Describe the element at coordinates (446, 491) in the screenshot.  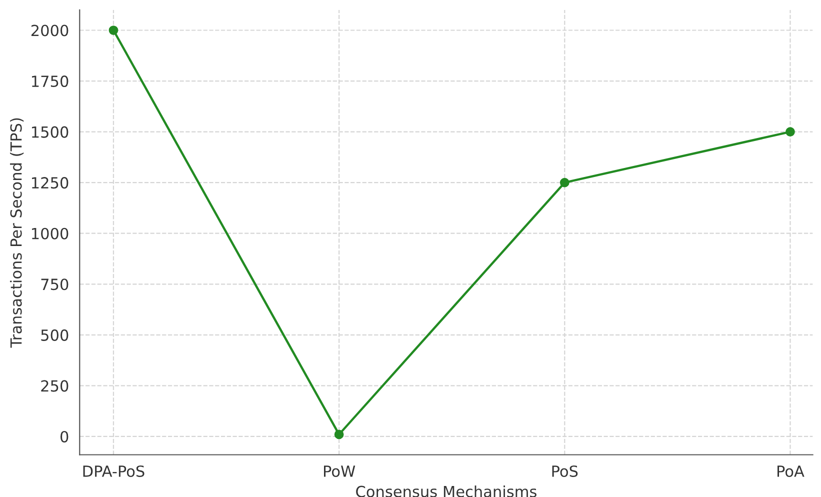
I see `x-axis-title: Consensus Mechanisms` at that location.